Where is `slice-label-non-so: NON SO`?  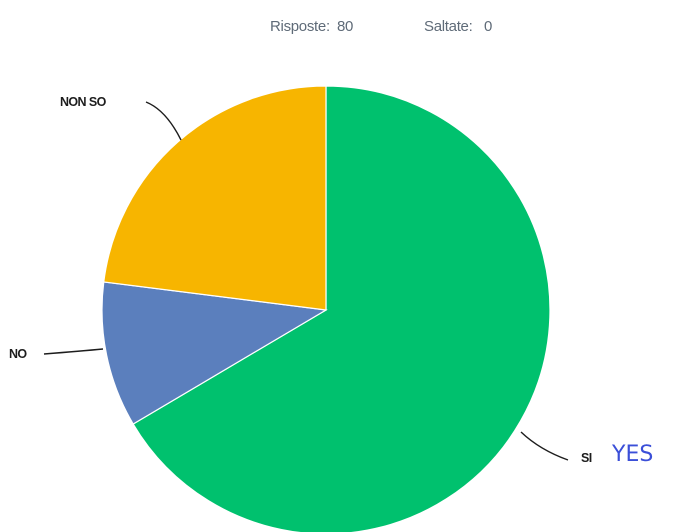 slice-label-non-so: NON SO is located at coordinates (83, 102).